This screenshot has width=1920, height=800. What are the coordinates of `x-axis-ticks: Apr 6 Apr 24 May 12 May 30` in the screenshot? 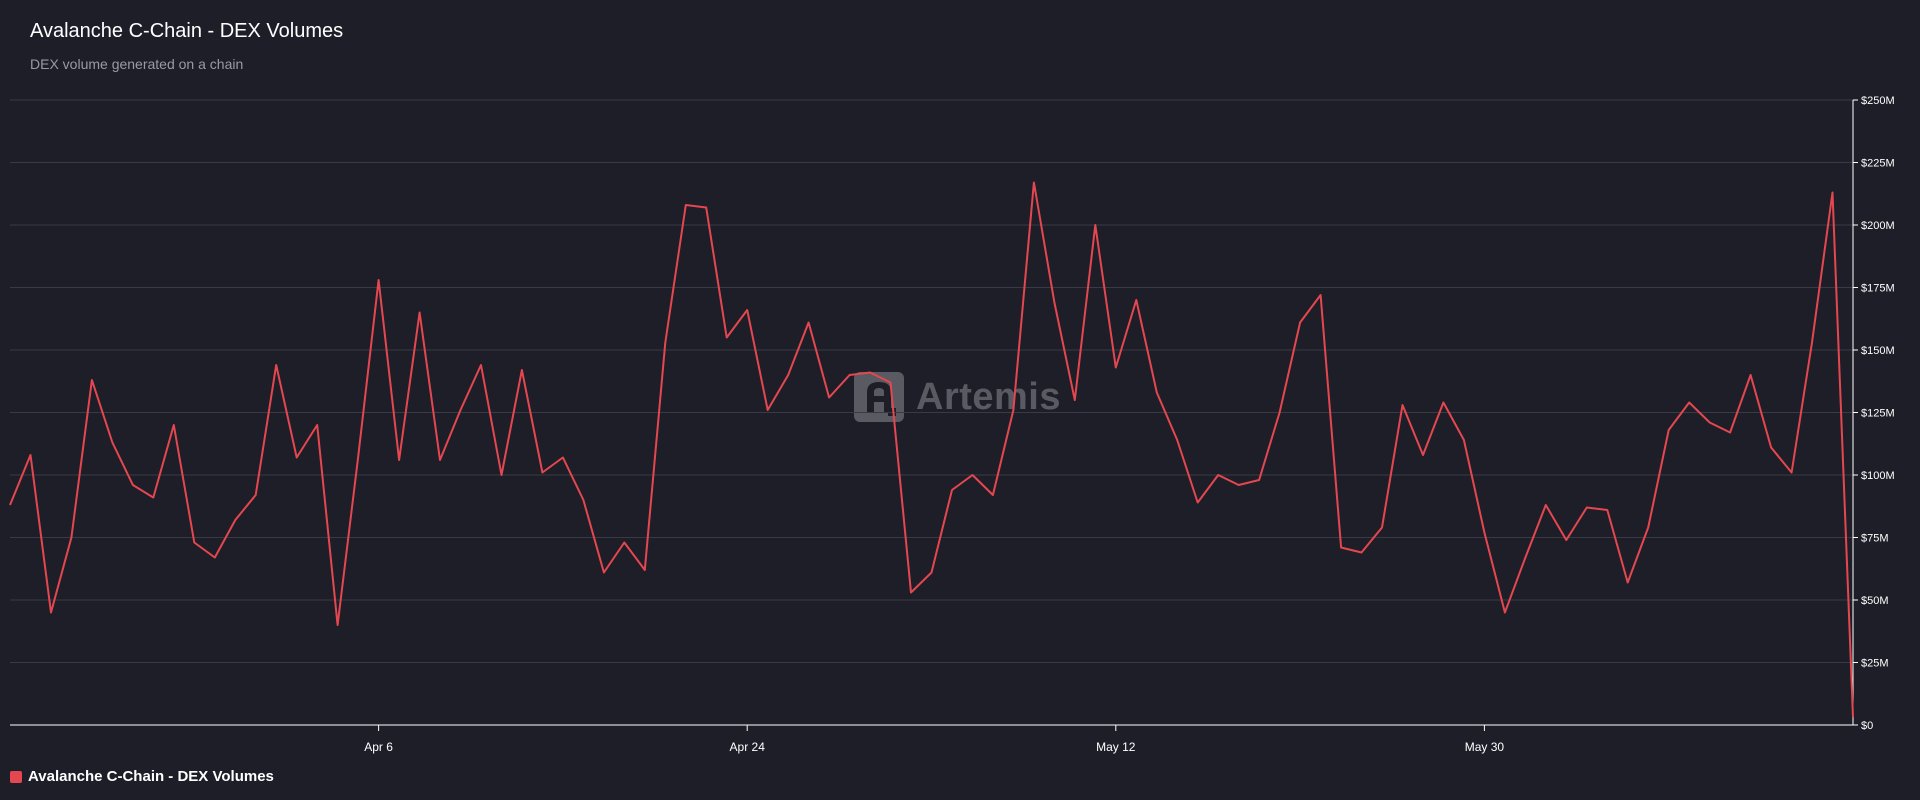 It's located at (934, 739).